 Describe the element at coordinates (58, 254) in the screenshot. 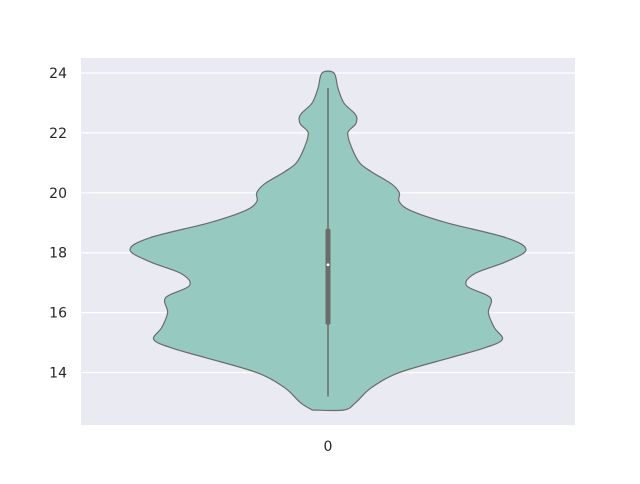

I see `y-tick-label: 18` at that location.